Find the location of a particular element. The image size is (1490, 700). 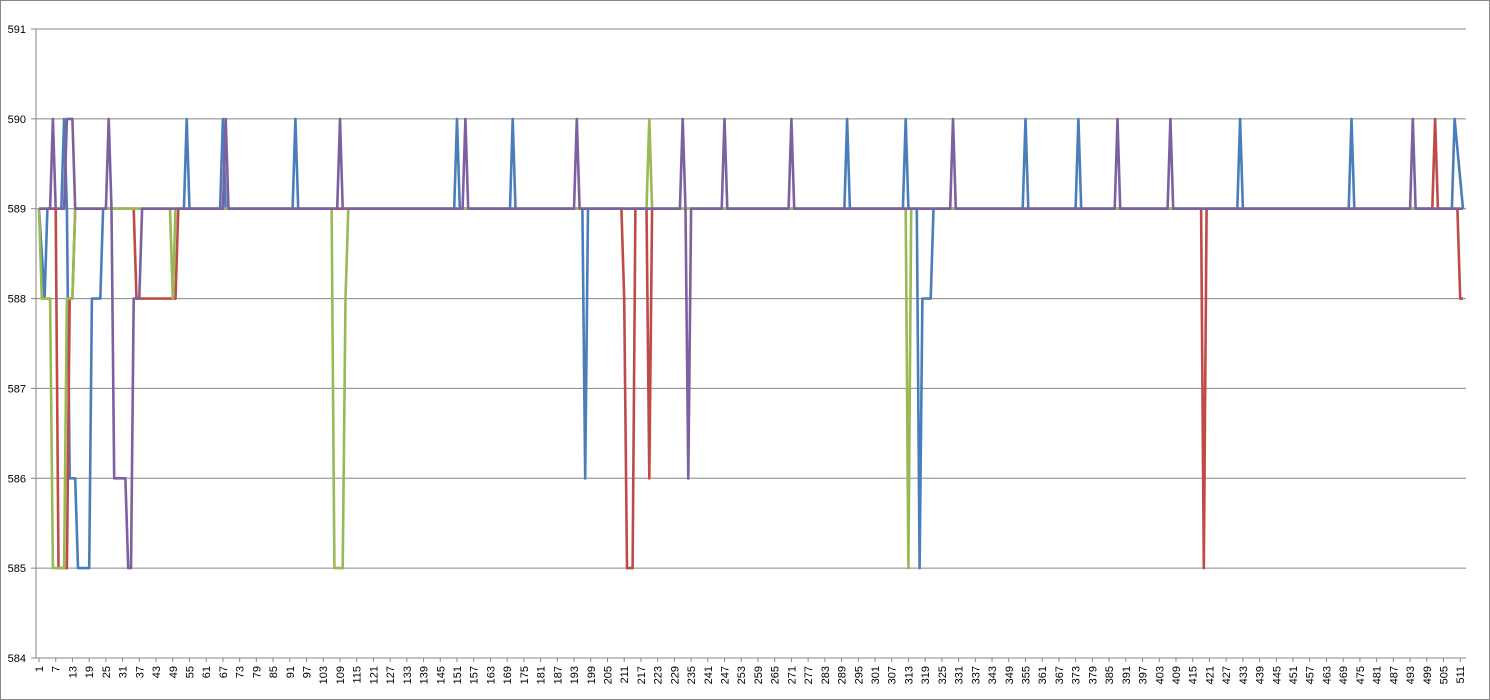

x-tick-label: 445 is located at coordinates (1277, 675).